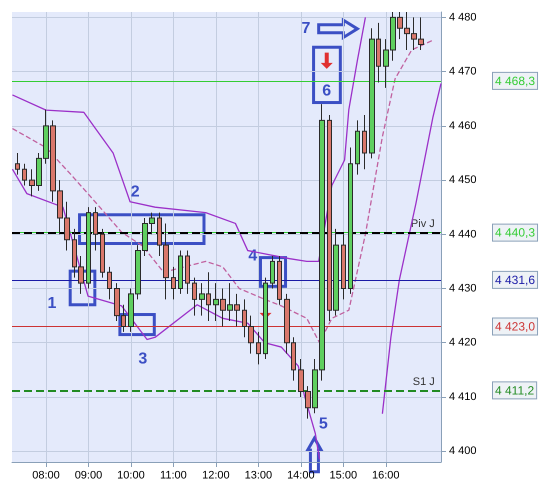 Image resolution: width=559 pixels, height=497 pixels. I want to click on x-tick-label: 14:00, so click(301, 476).